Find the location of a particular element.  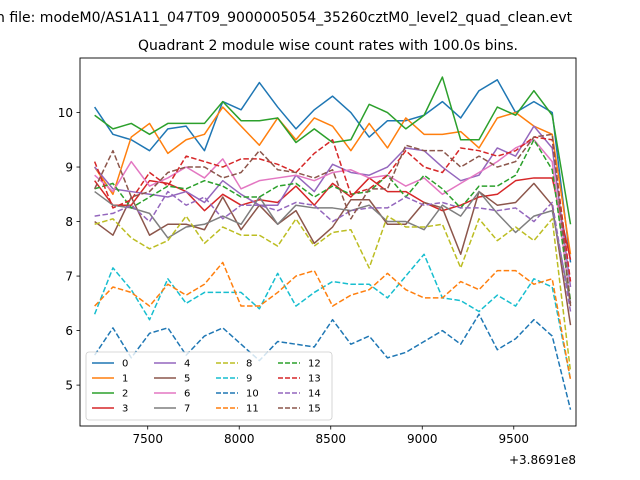

legend-label-6: 6 is located at coordinates (187, 394).